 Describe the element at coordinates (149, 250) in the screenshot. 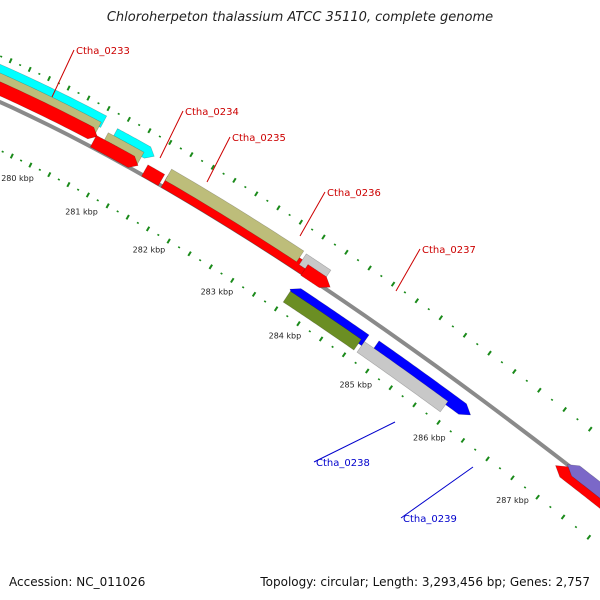

I see `scale-label: 282 kbp` at that location.